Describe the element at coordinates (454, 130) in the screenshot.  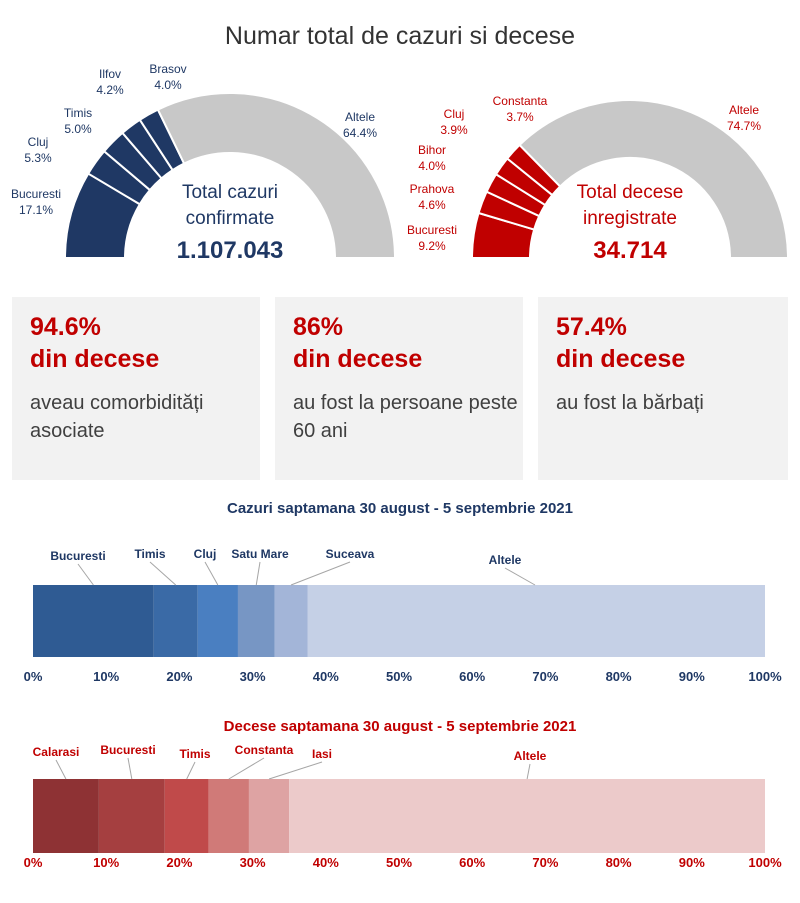
I see `slice-percent: 3.9%` at that location.